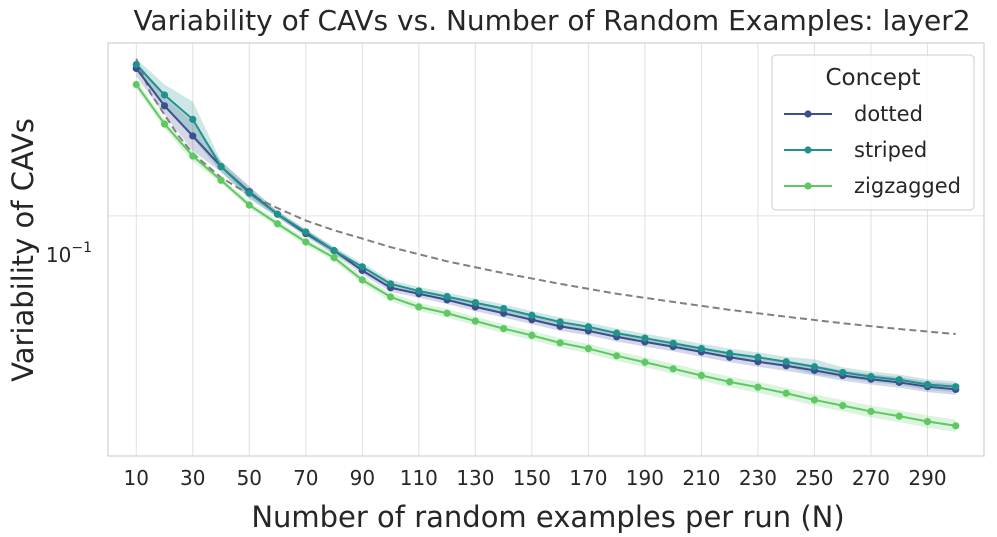 Image resolution: width=997 pixels, height=537 pixels. I want to click on x-tick-label: 230, so click(758, 478).